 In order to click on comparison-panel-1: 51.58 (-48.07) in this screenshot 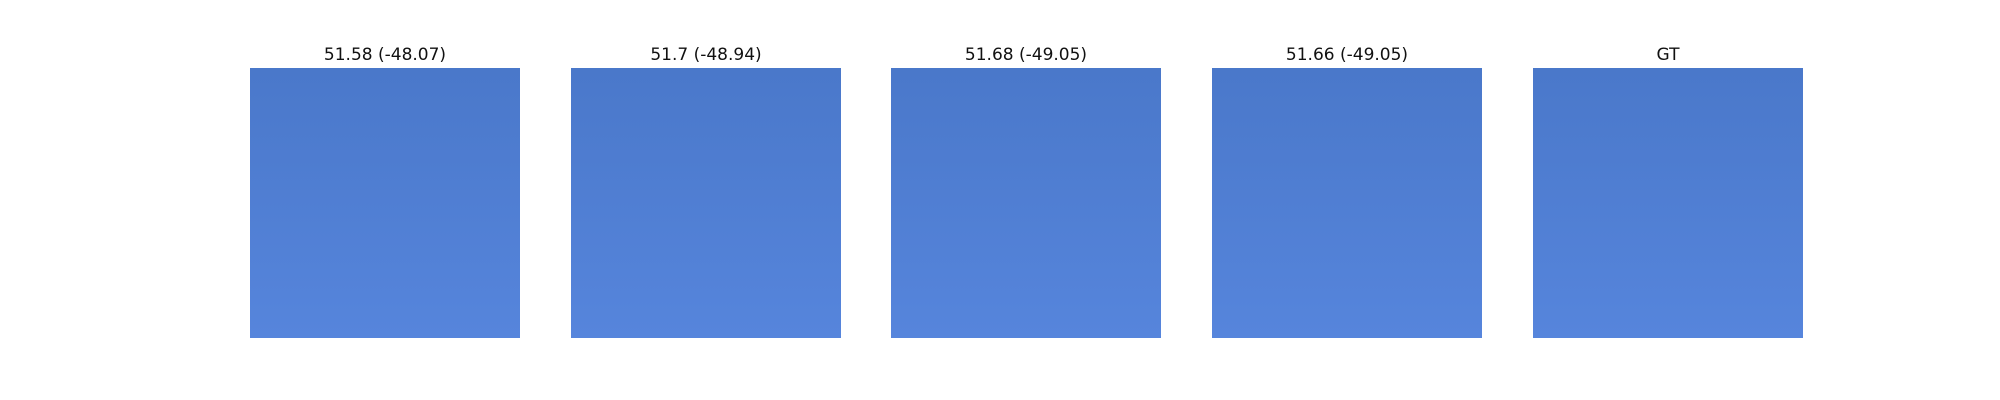, I will do `click(385, 190)`.